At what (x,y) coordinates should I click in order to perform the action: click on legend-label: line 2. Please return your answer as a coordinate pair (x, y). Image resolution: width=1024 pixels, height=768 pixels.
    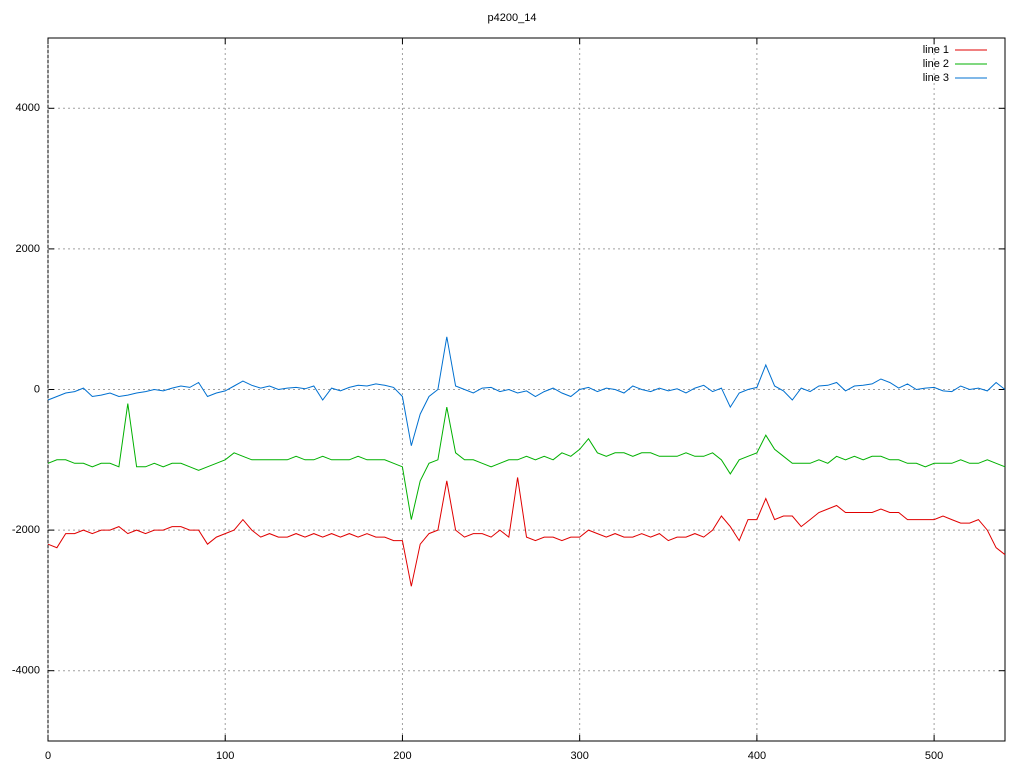
    Looking at the image, I should click on (936, 64).